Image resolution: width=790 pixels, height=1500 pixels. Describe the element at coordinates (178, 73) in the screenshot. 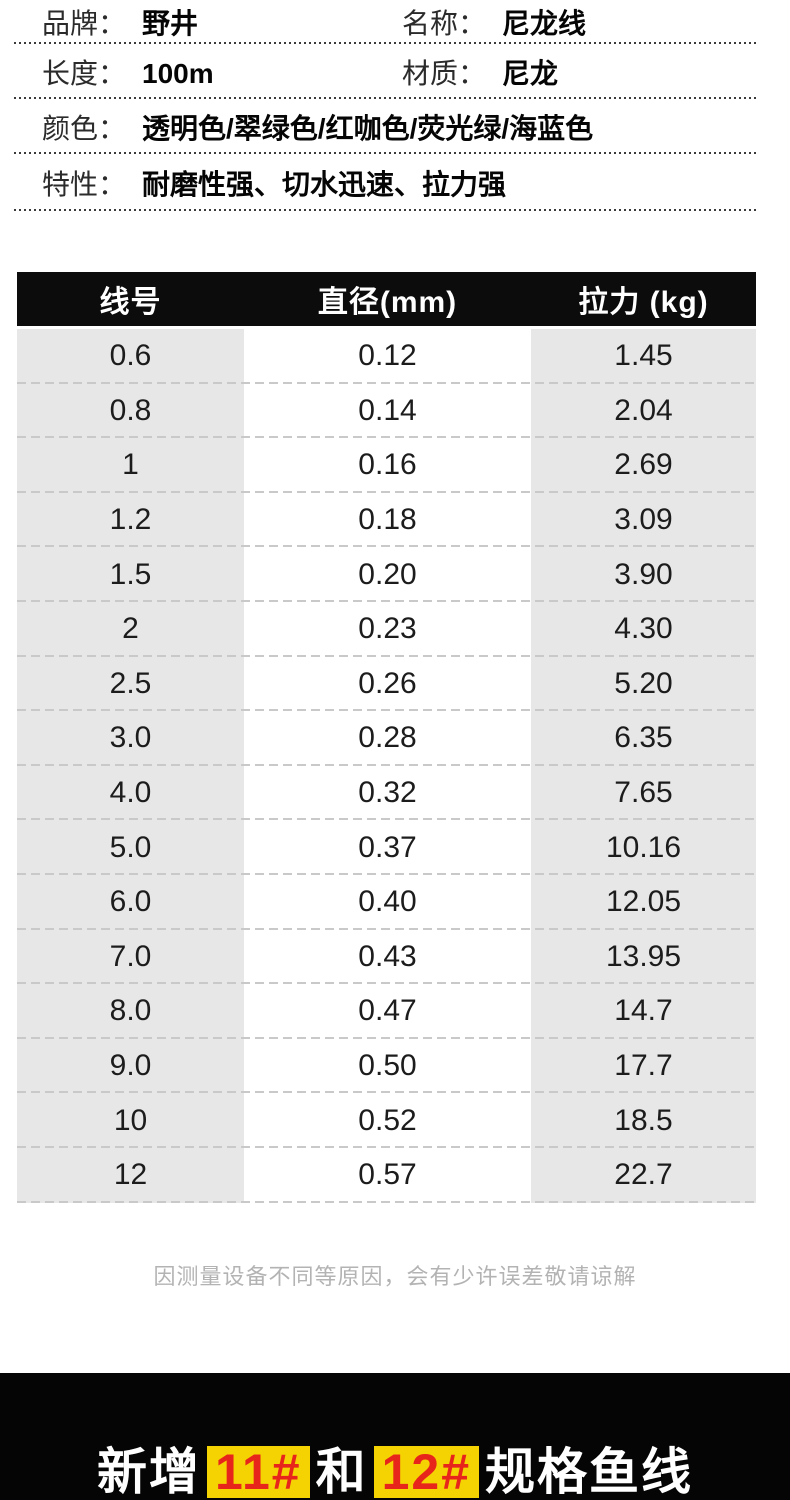

I see `length-value: 100m` at that location.